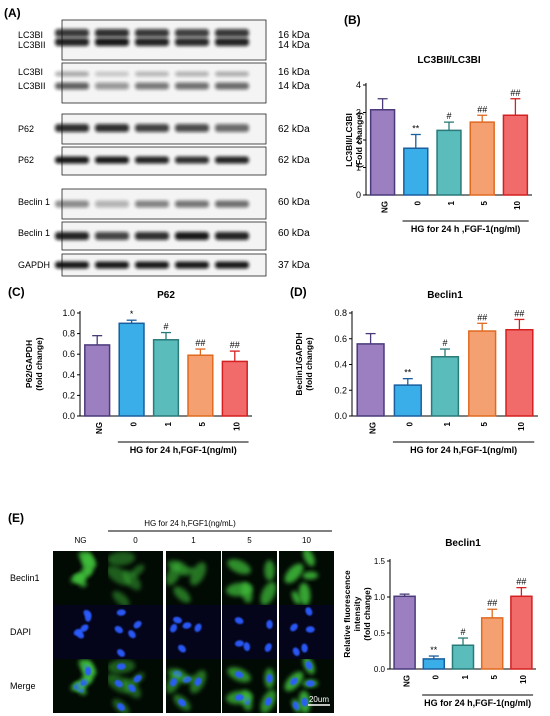 The width and height of the screenshot is (550, 716). I want to click on y-axis-label: (fold change), so click(309, 364).